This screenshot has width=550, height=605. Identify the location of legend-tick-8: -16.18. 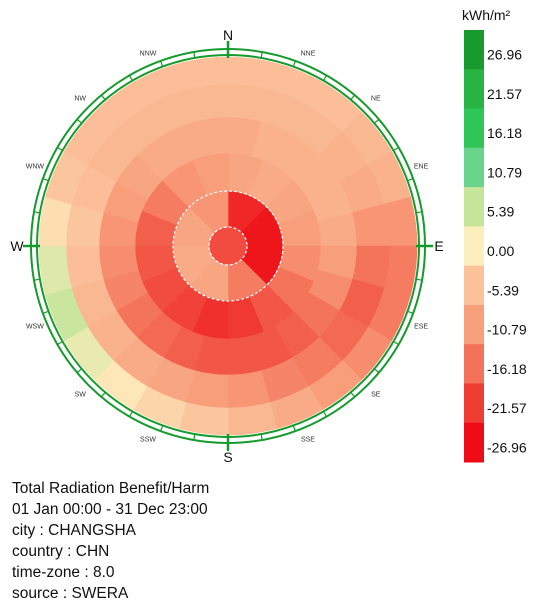
(507, 369).